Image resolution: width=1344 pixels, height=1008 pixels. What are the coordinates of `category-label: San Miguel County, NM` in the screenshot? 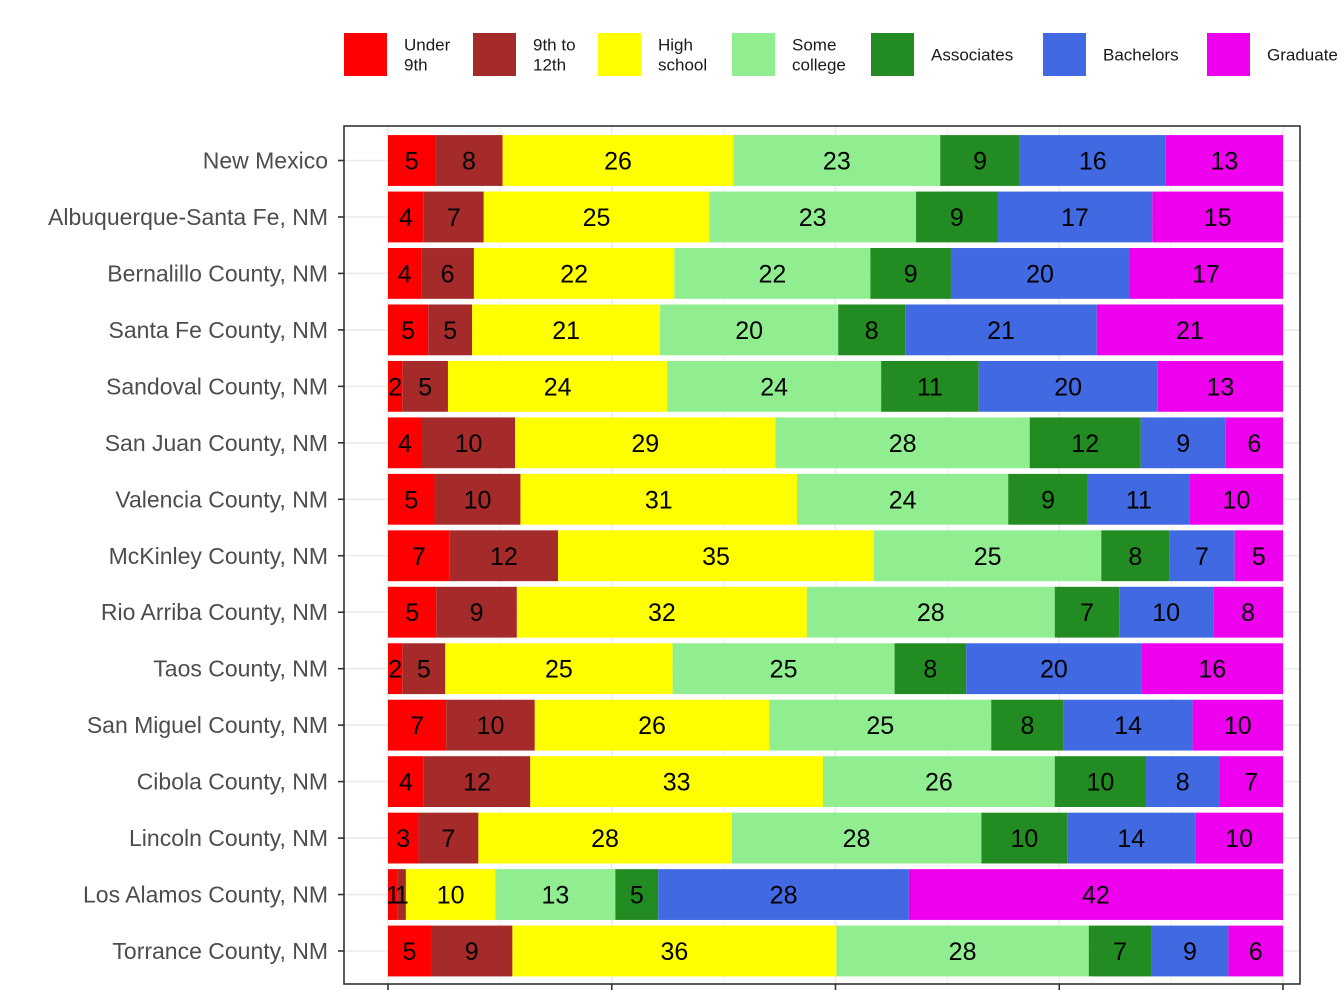 It's located at (207, 725).